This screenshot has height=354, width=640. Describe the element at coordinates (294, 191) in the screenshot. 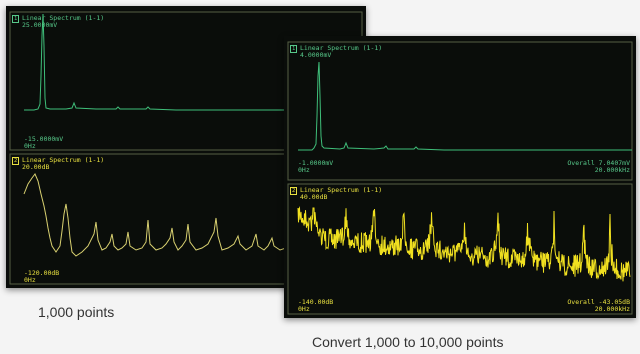

I see `right-bottom-trace-tag: 2` at that location.